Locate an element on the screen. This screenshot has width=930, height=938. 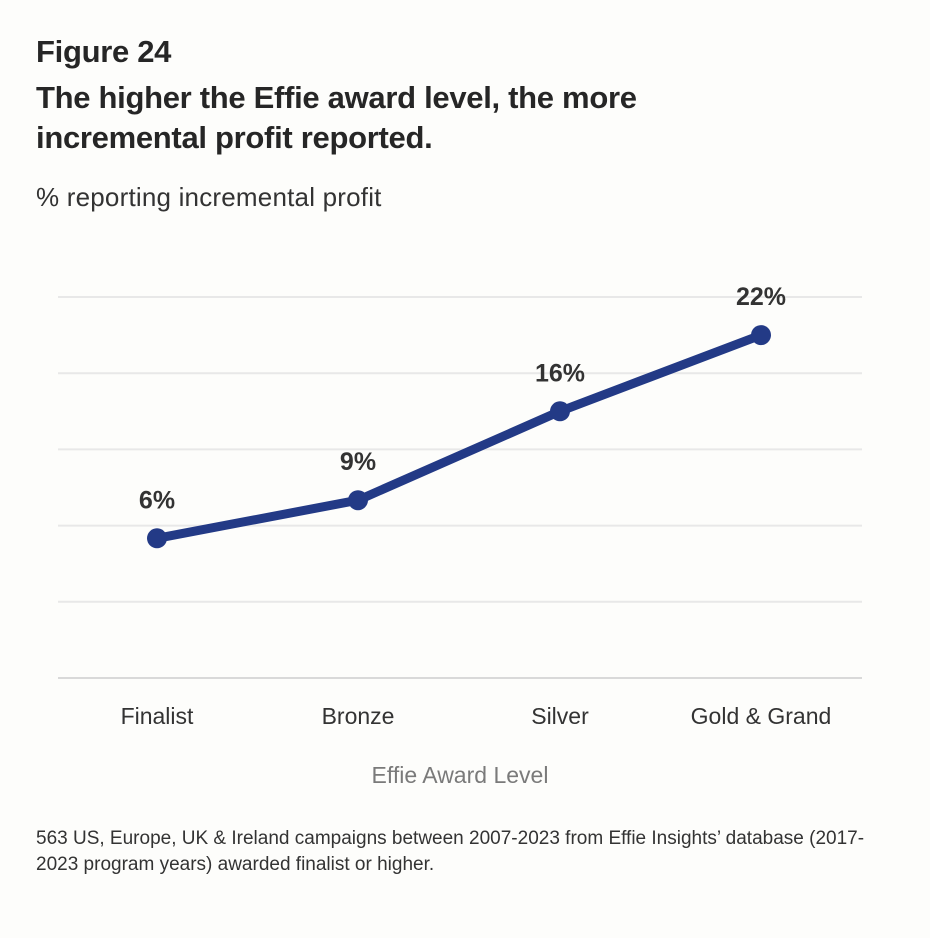
x-tick-label: Finalist is located at coordinates (157, 716).